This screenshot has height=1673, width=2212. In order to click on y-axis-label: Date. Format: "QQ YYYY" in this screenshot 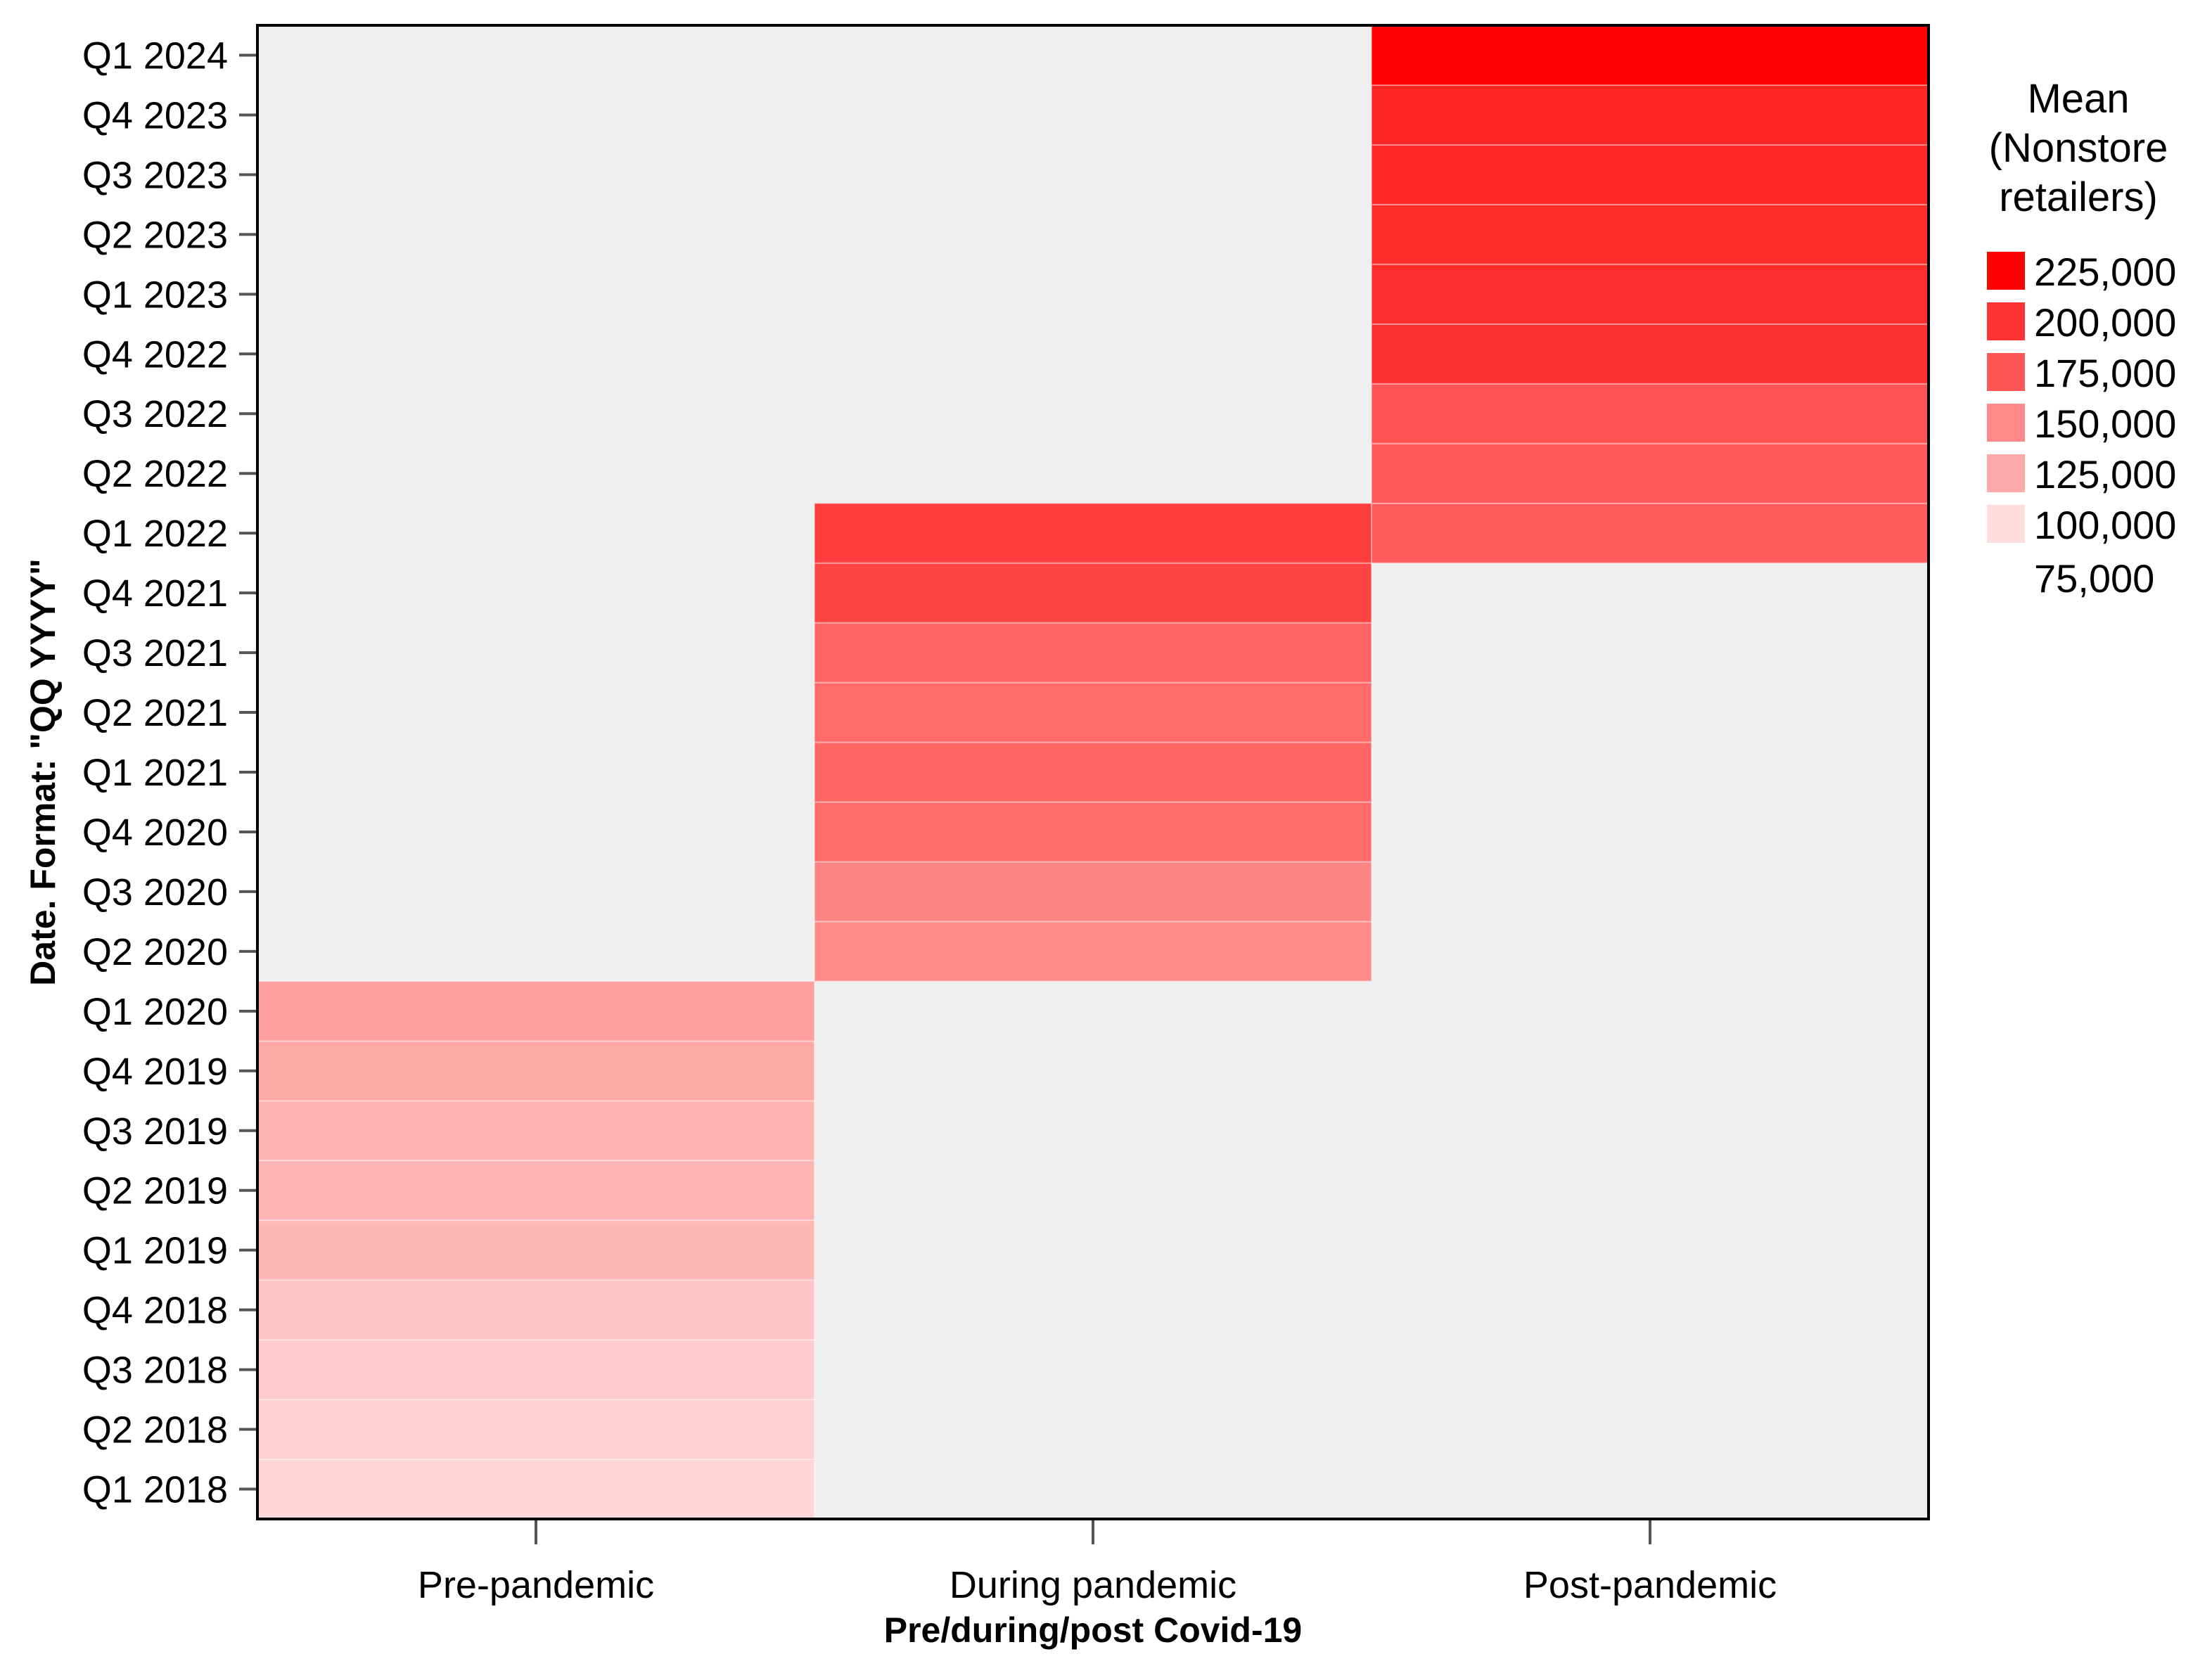, I will do `click(43, 772)`.